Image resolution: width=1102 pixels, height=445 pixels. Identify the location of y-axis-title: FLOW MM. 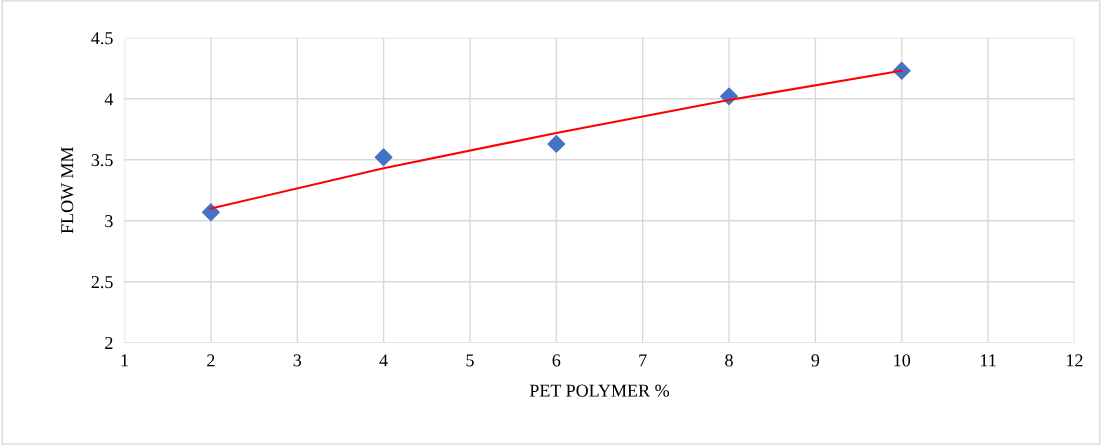
(67, 190).